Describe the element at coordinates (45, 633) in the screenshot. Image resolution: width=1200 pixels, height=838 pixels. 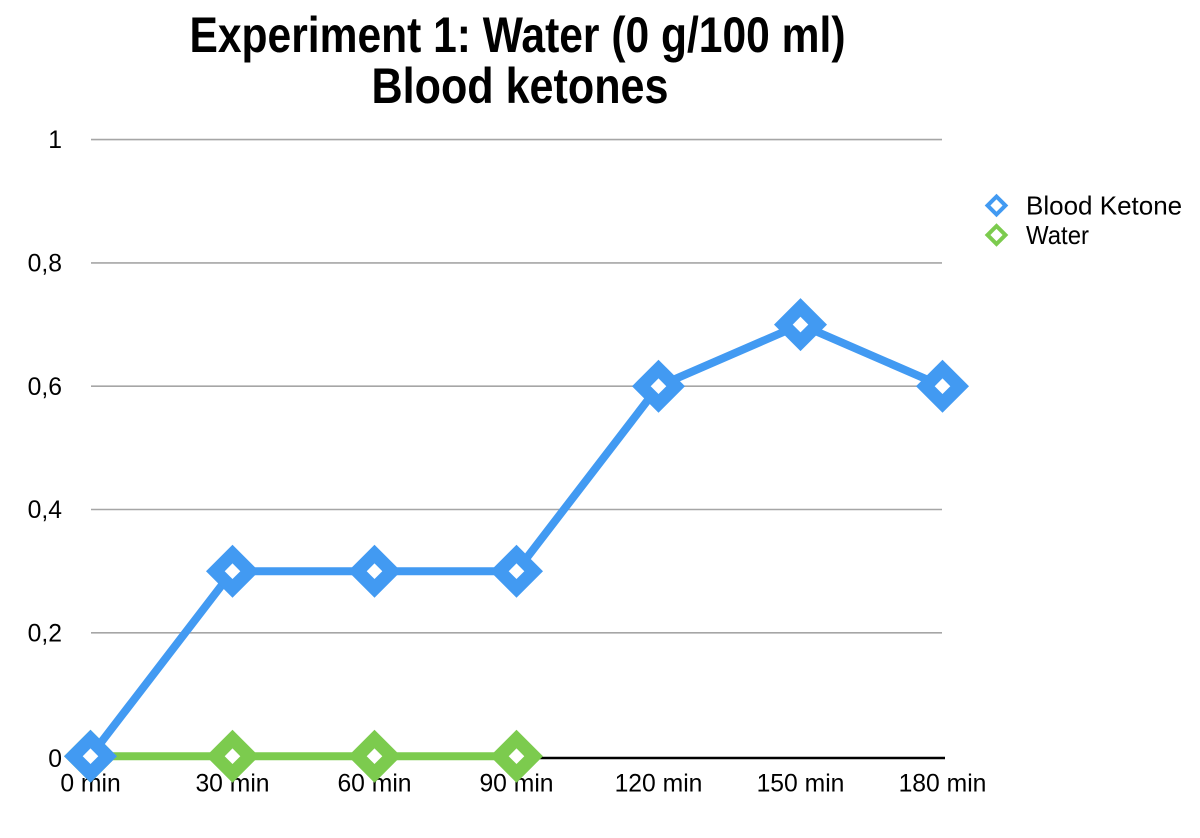
I see `svg-text: 0,2` at that location.